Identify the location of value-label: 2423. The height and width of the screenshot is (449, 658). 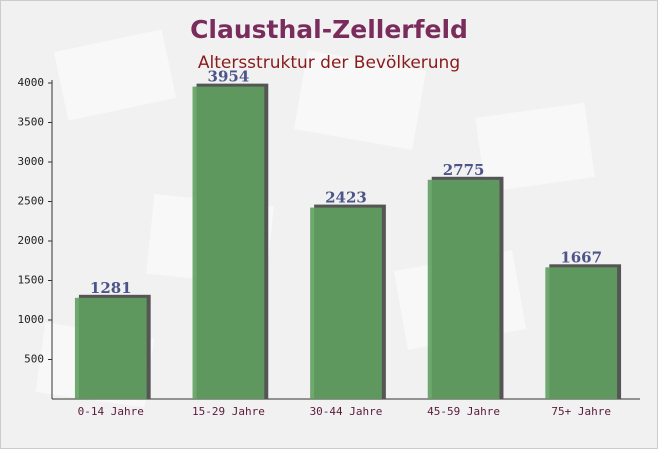
(346, 198).